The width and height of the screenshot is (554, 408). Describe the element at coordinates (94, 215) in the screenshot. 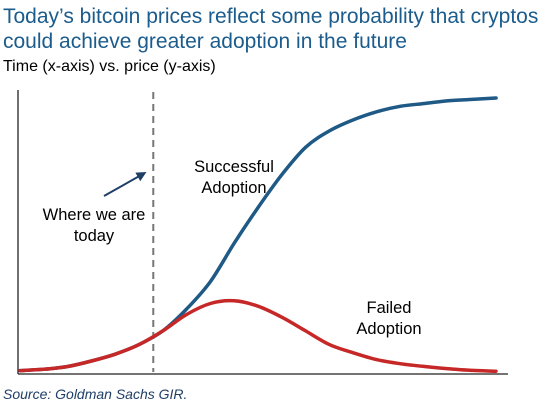

I see `annotation-today-line1: Where we are` at that location.